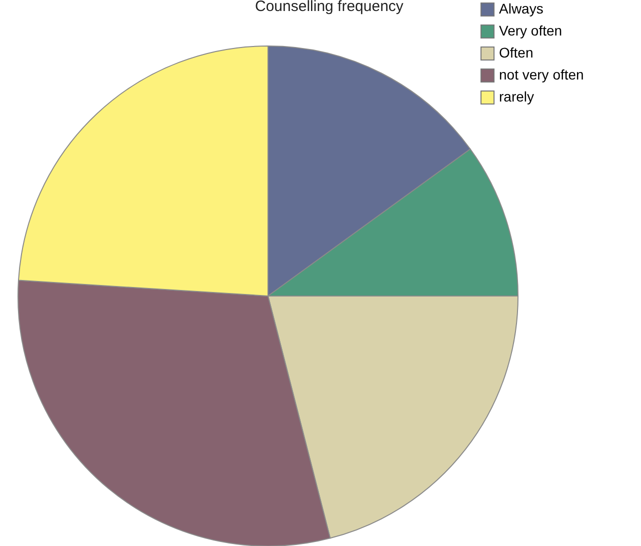 This screenshot has height=546, width=641. I want to click on legend-label: not very often, so click(541, 74).